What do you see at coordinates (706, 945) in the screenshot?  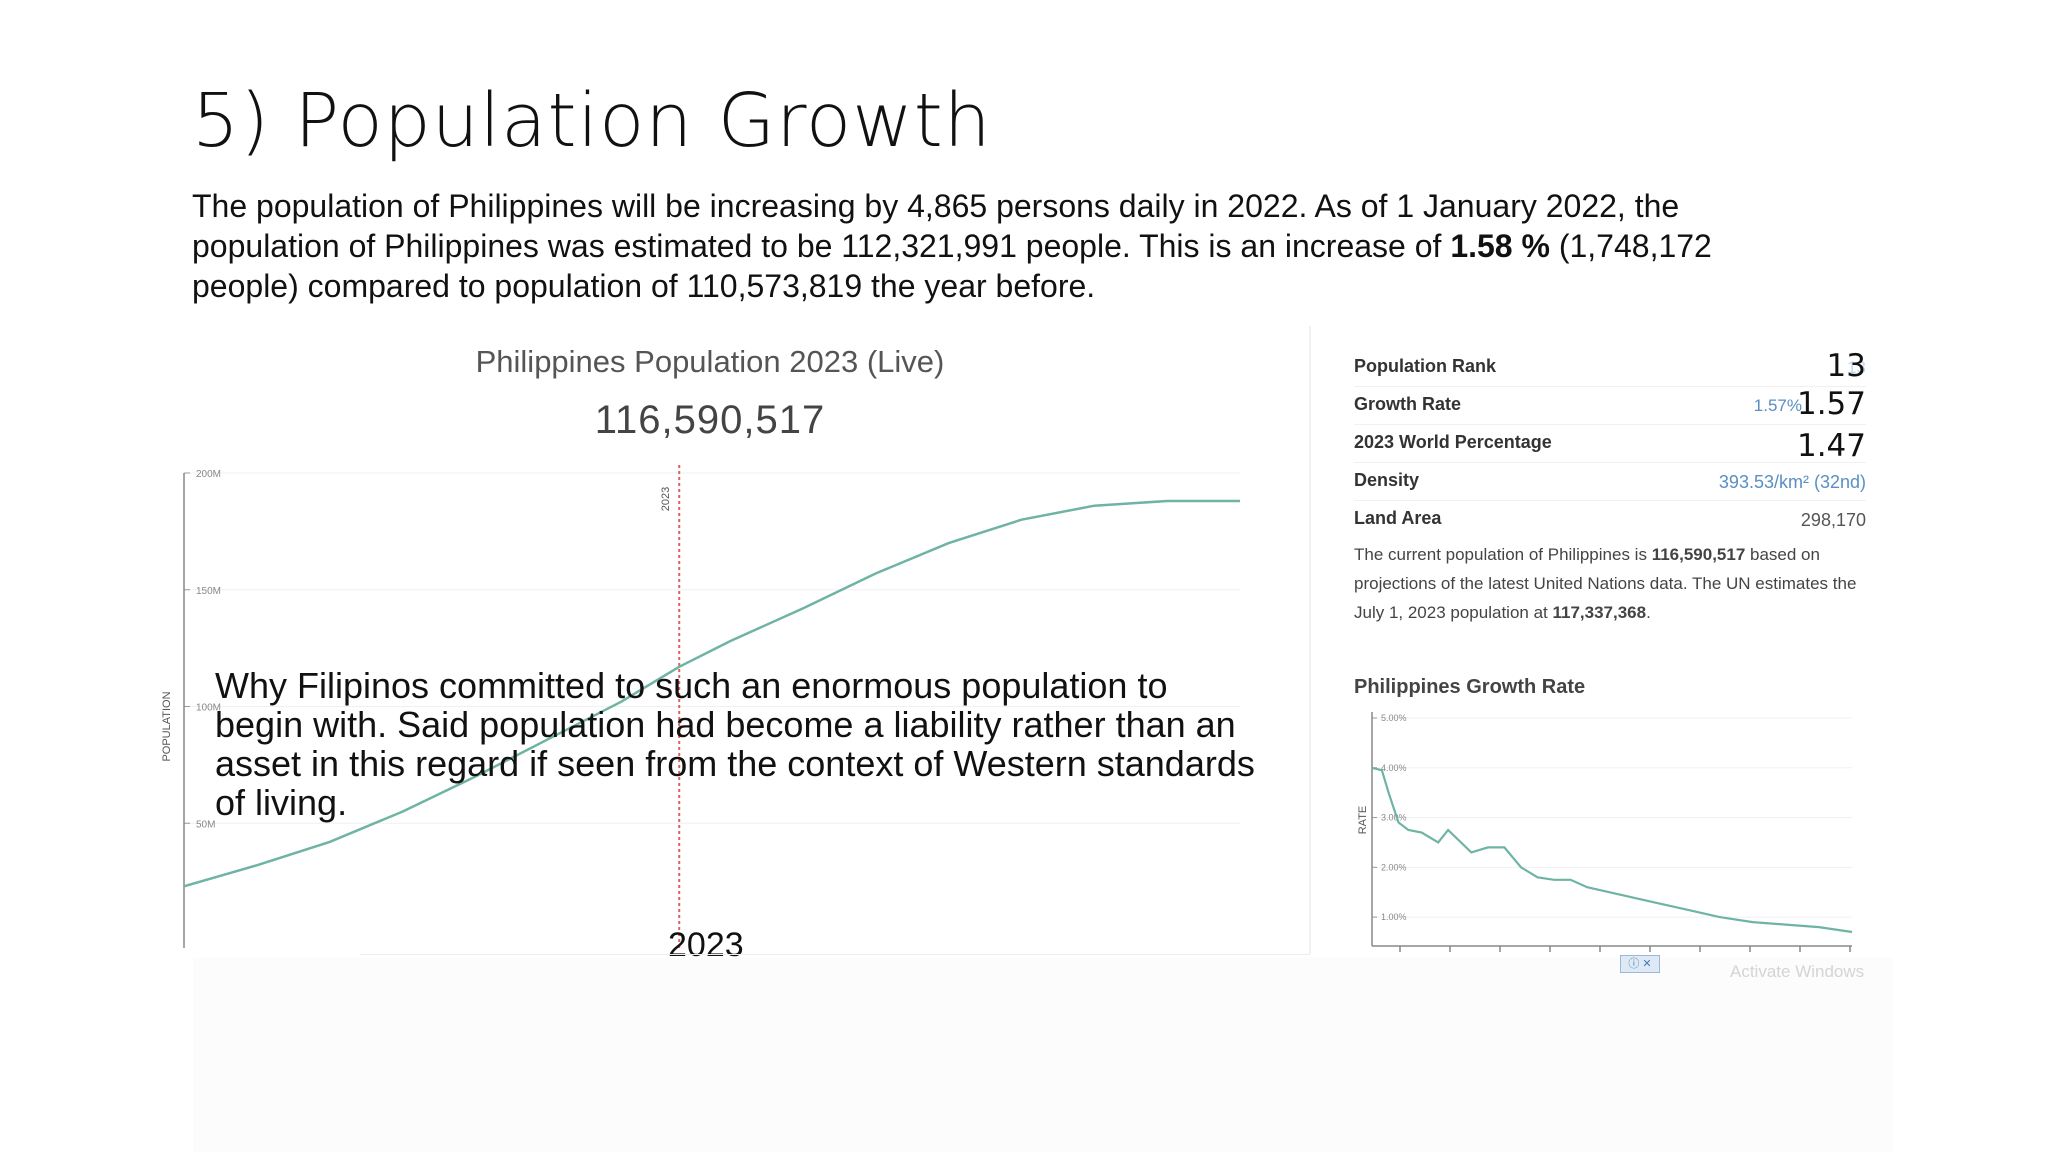 I see `year-label: 2023` at bounding box center [706, 945].